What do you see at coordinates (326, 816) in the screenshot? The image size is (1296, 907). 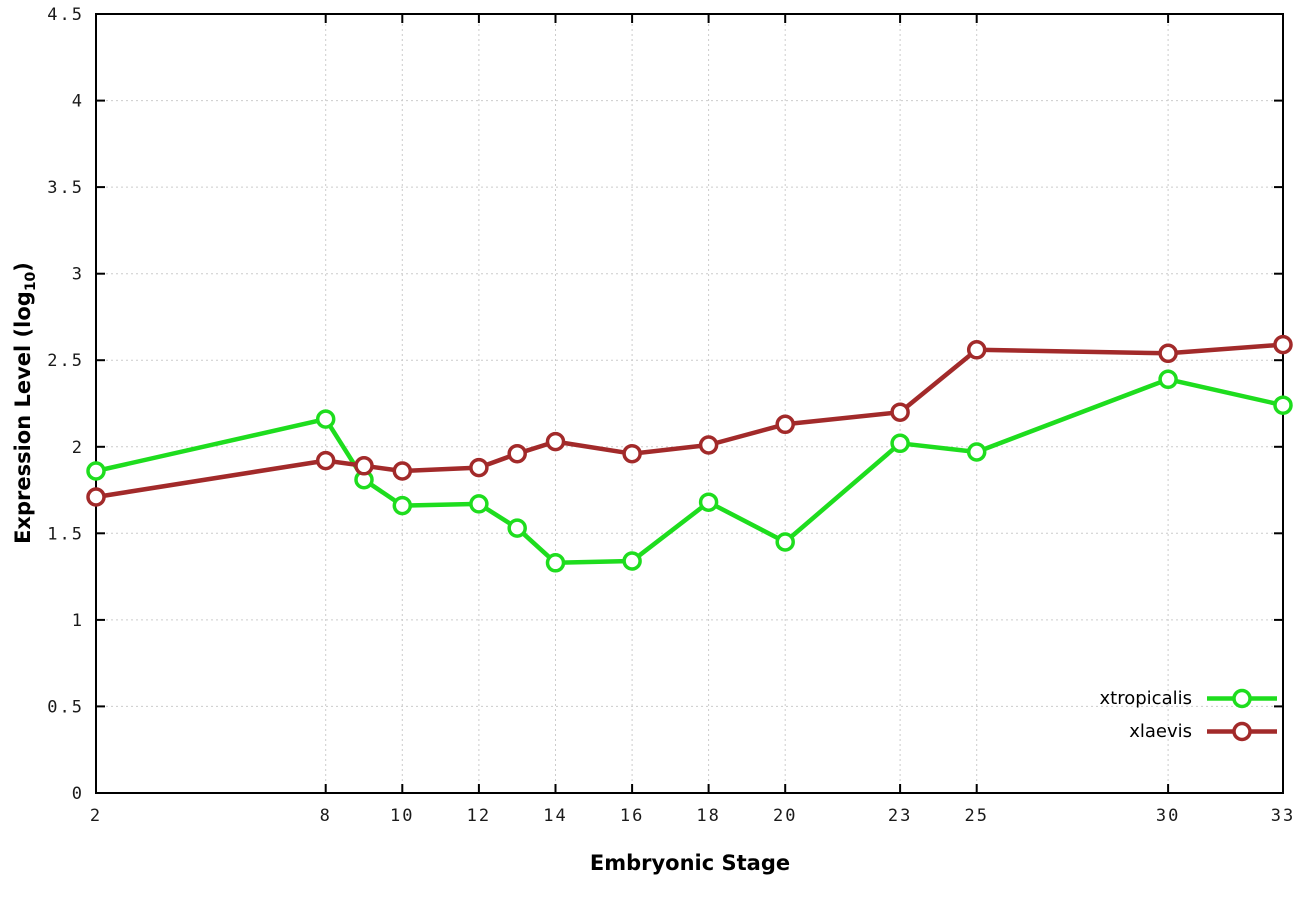 I see `x-tick-label: 8` at bounding box center [326, 816].